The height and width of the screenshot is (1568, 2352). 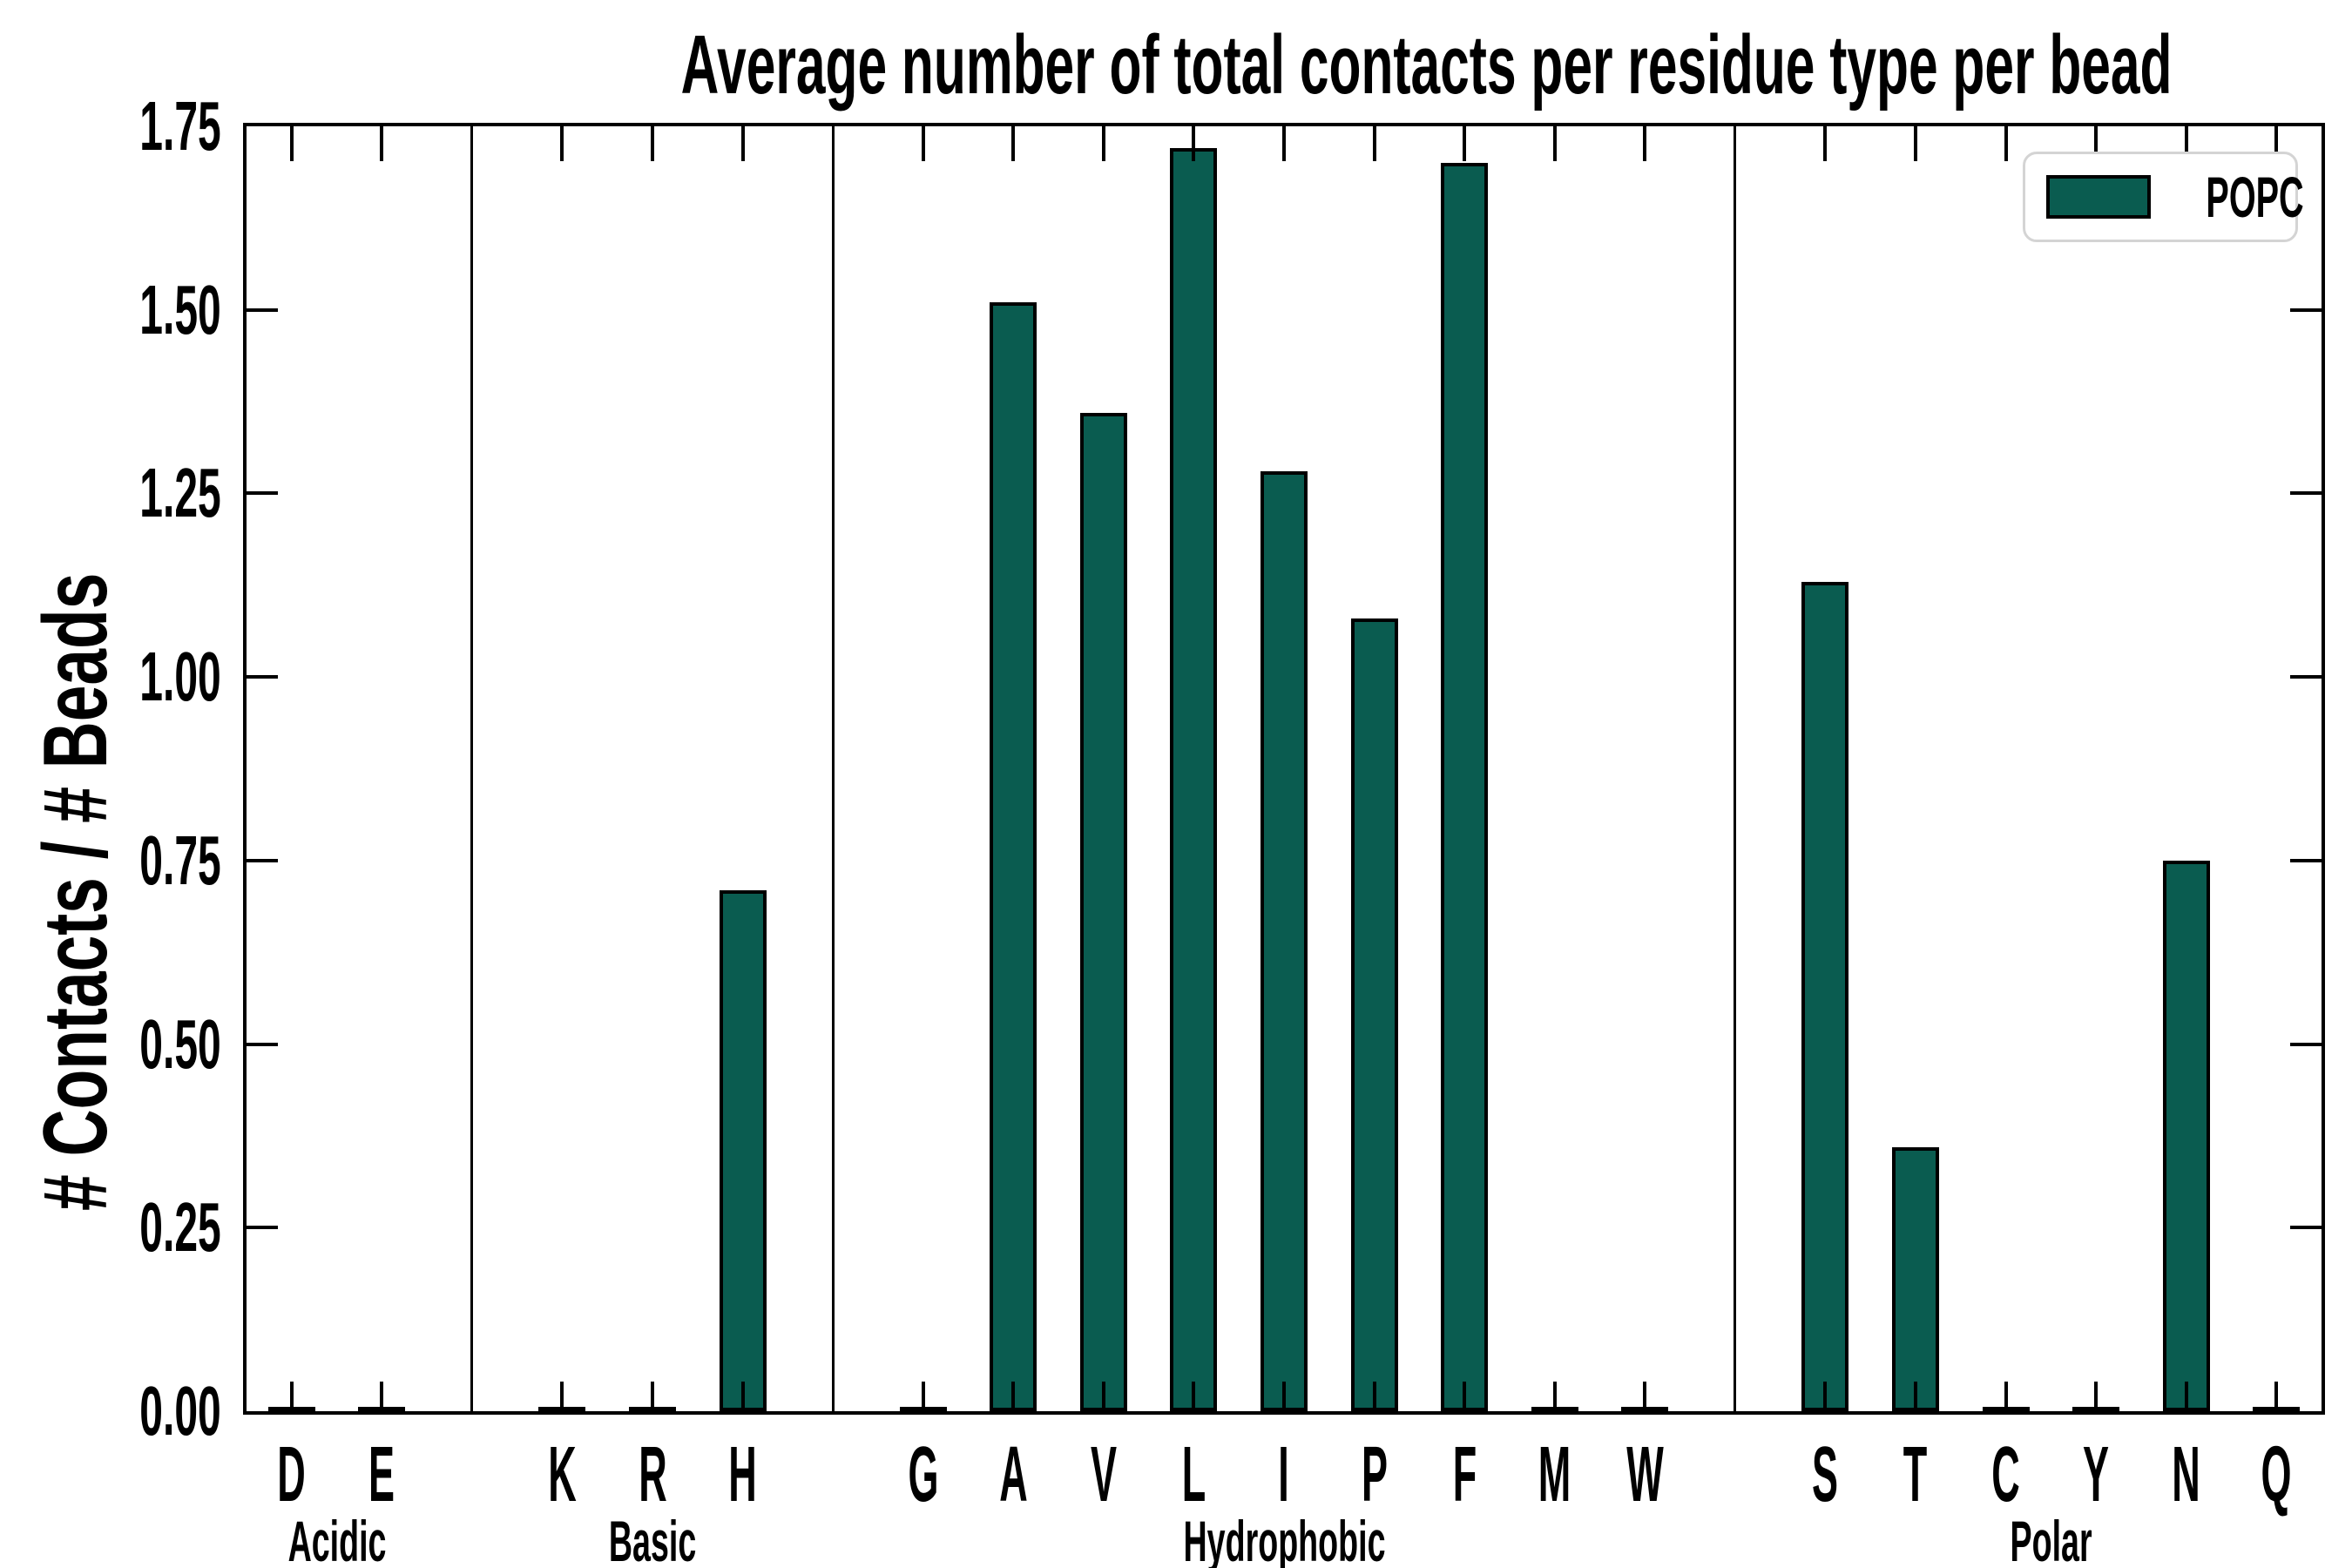 I want to click on x-tick-label-L-text: L, so click(x=1193, y=1474).